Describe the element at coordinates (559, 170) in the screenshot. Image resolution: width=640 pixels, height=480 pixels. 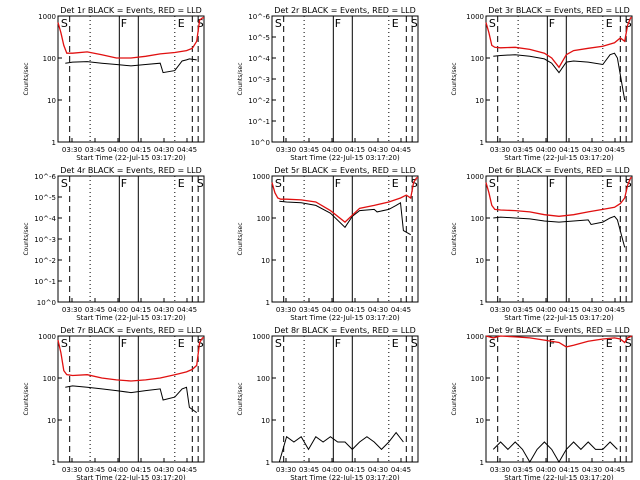
I see `panel-title: Det 6r BLACK = Events, RED = LLD` at that location.